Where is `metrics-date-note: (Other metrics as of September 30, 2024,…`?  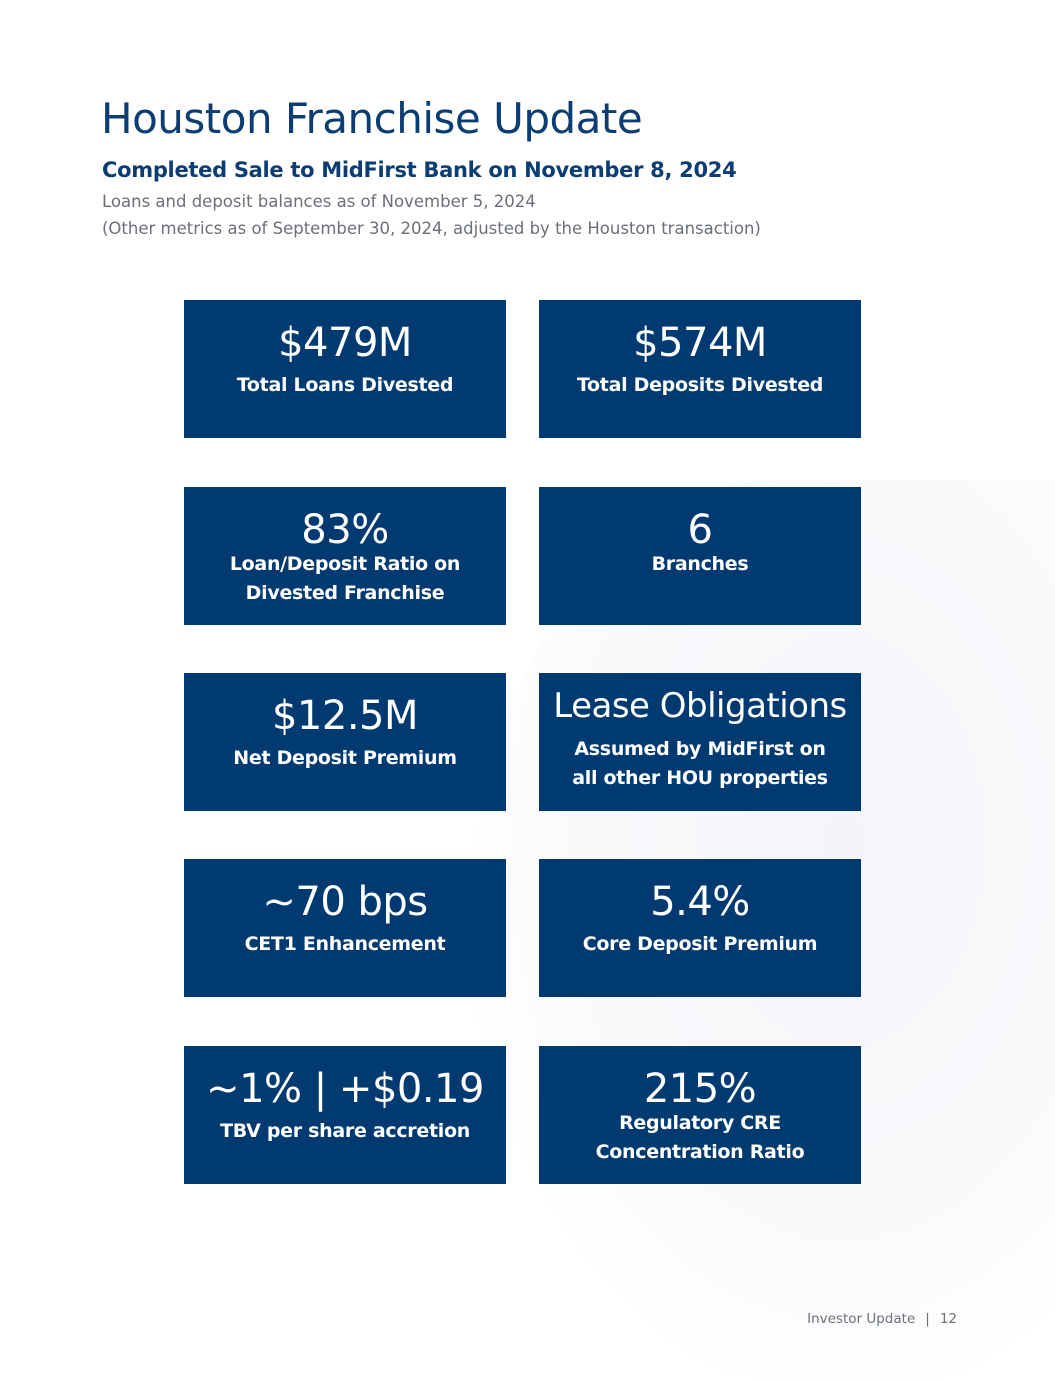
metrics-date-note: (Other metrics as of September 30, 2024,… is located at coordinates (431, 228).